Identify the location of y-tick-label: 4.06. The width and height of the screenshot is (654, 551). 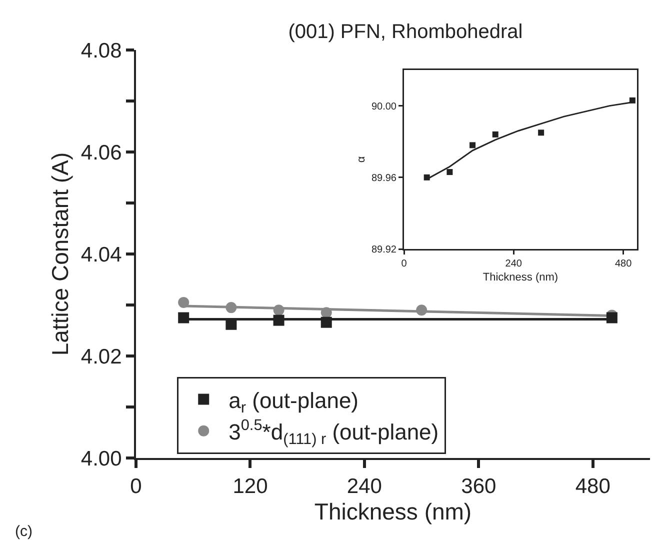
(101, 152).